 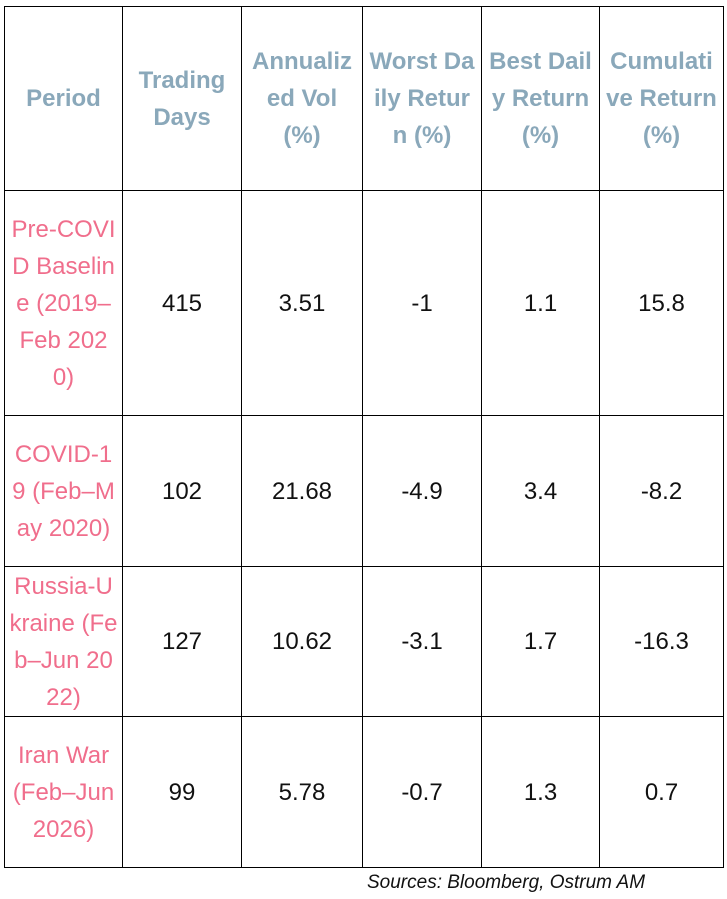 What do you see at coordinates (302, 641) in the screenshot?
I see `annualized-vol-cell: 10.62` at bounding box center [302, 641].